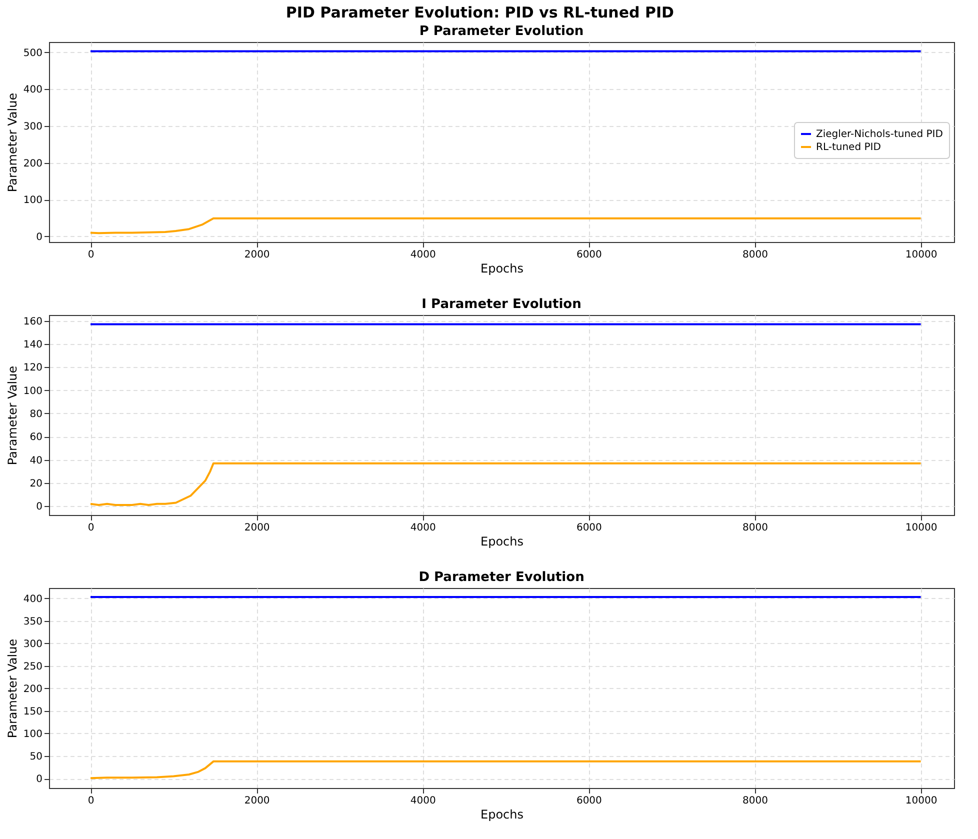 The image size is (978, 839). I want to click on chart-title: D Parameter Evolution, so click(501, 577).